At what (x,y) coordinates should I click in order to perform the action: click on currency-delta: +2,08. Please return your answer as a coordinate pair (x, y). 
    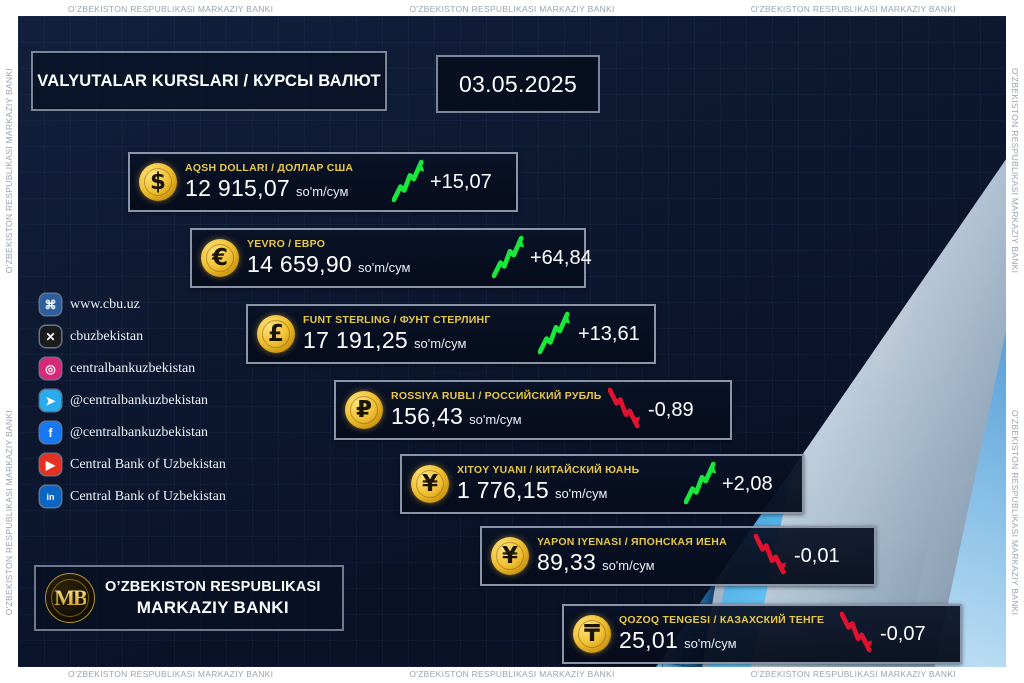
    Looking at the image, I should click on (747, 483).